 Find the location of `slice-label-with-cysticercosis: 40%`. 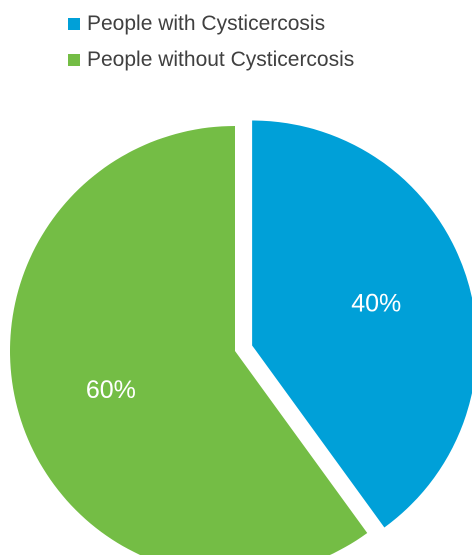

slice-label-with-cysticercosis: 40% is located at coordinates (376, 304).